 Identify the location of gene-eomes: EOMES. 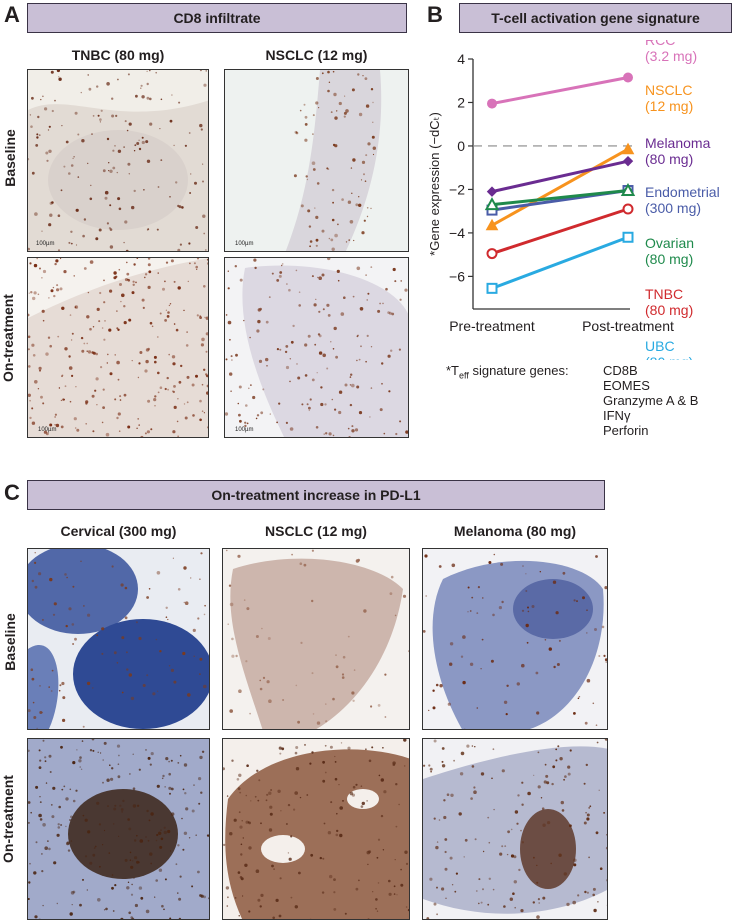
(626, 385).